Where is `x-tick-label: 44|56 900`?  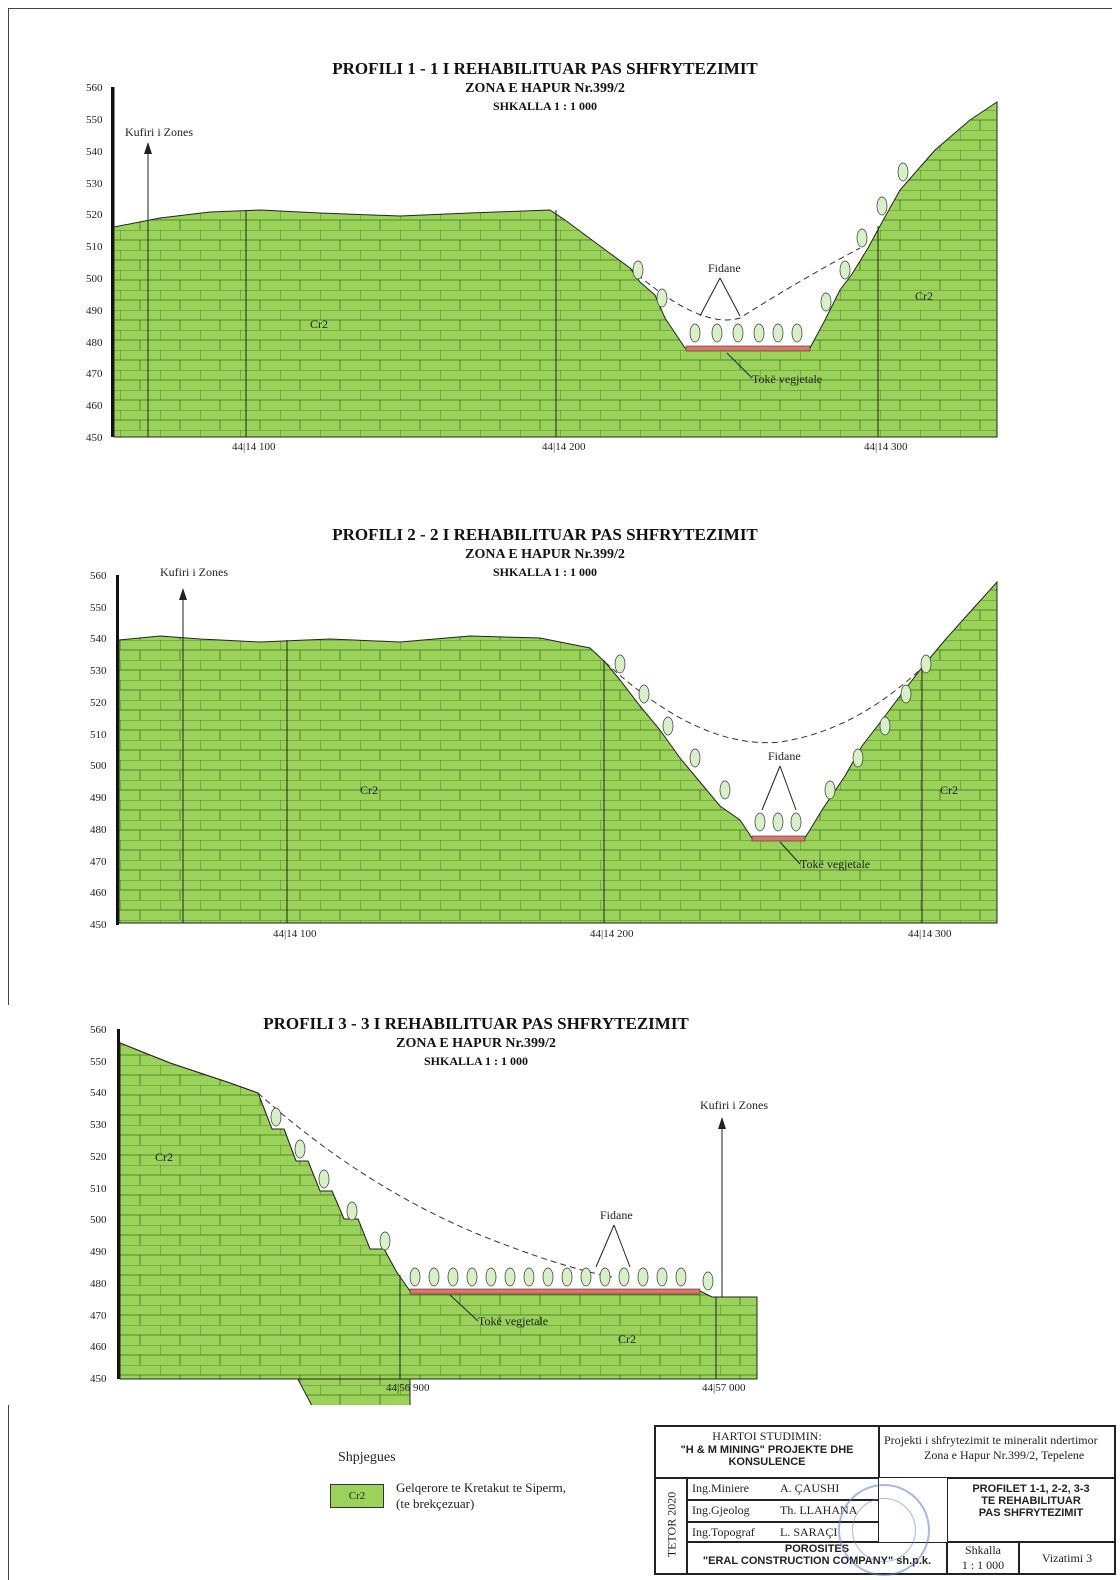
x-tick-label: 44|56 900 is located at coordinates (408, 1388).